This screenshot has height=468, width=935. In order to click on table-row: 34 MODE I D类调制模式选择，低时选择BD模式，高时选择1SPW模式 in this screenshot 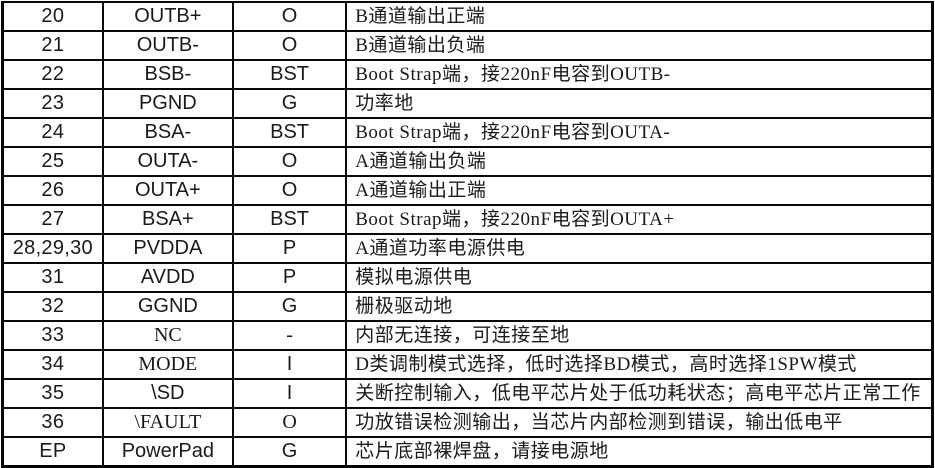, I will do `click(467, 364)`.